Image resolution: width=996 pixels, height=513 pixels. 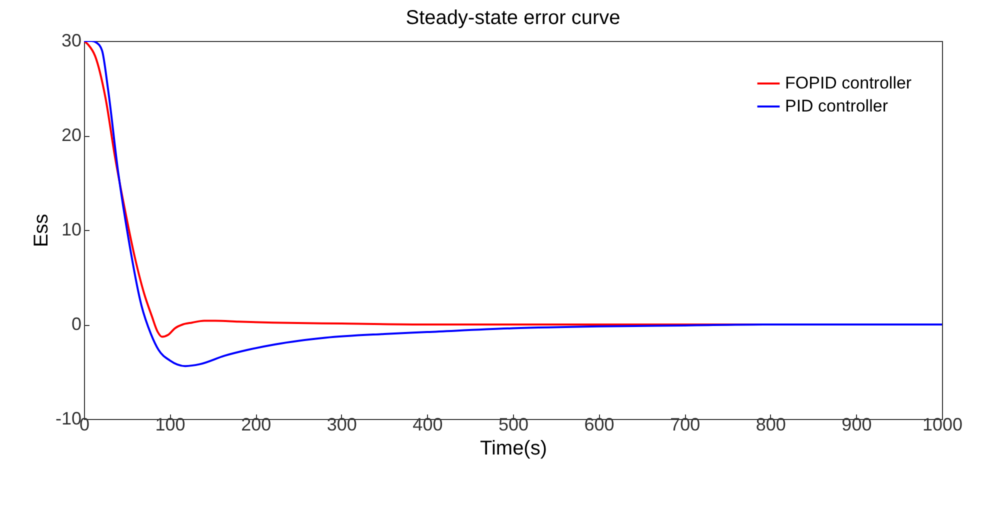 I want to click on x-tick-label: 1000, so click(x=942, y=424).